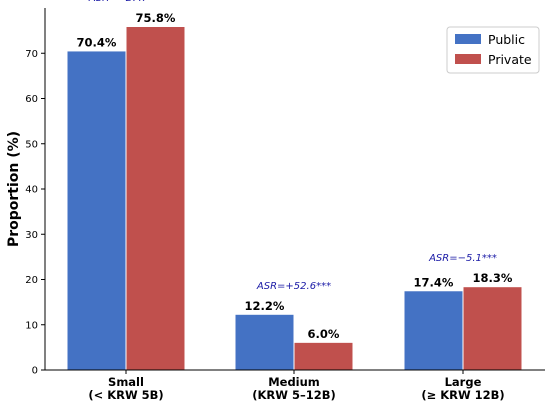 The height and width of the screenshot is (405, 550). I want to click on asr-annotation: ASR=−27.7***, so click(125, 2).